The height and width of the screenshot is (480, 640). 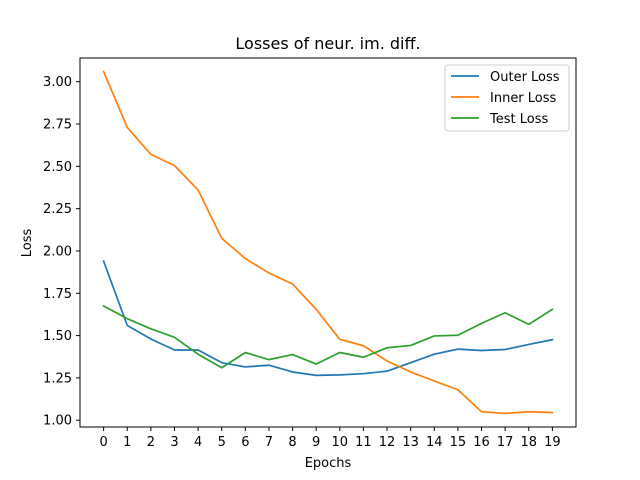 I want to click on x-tick-label: 10, so click(x=340, y=442).